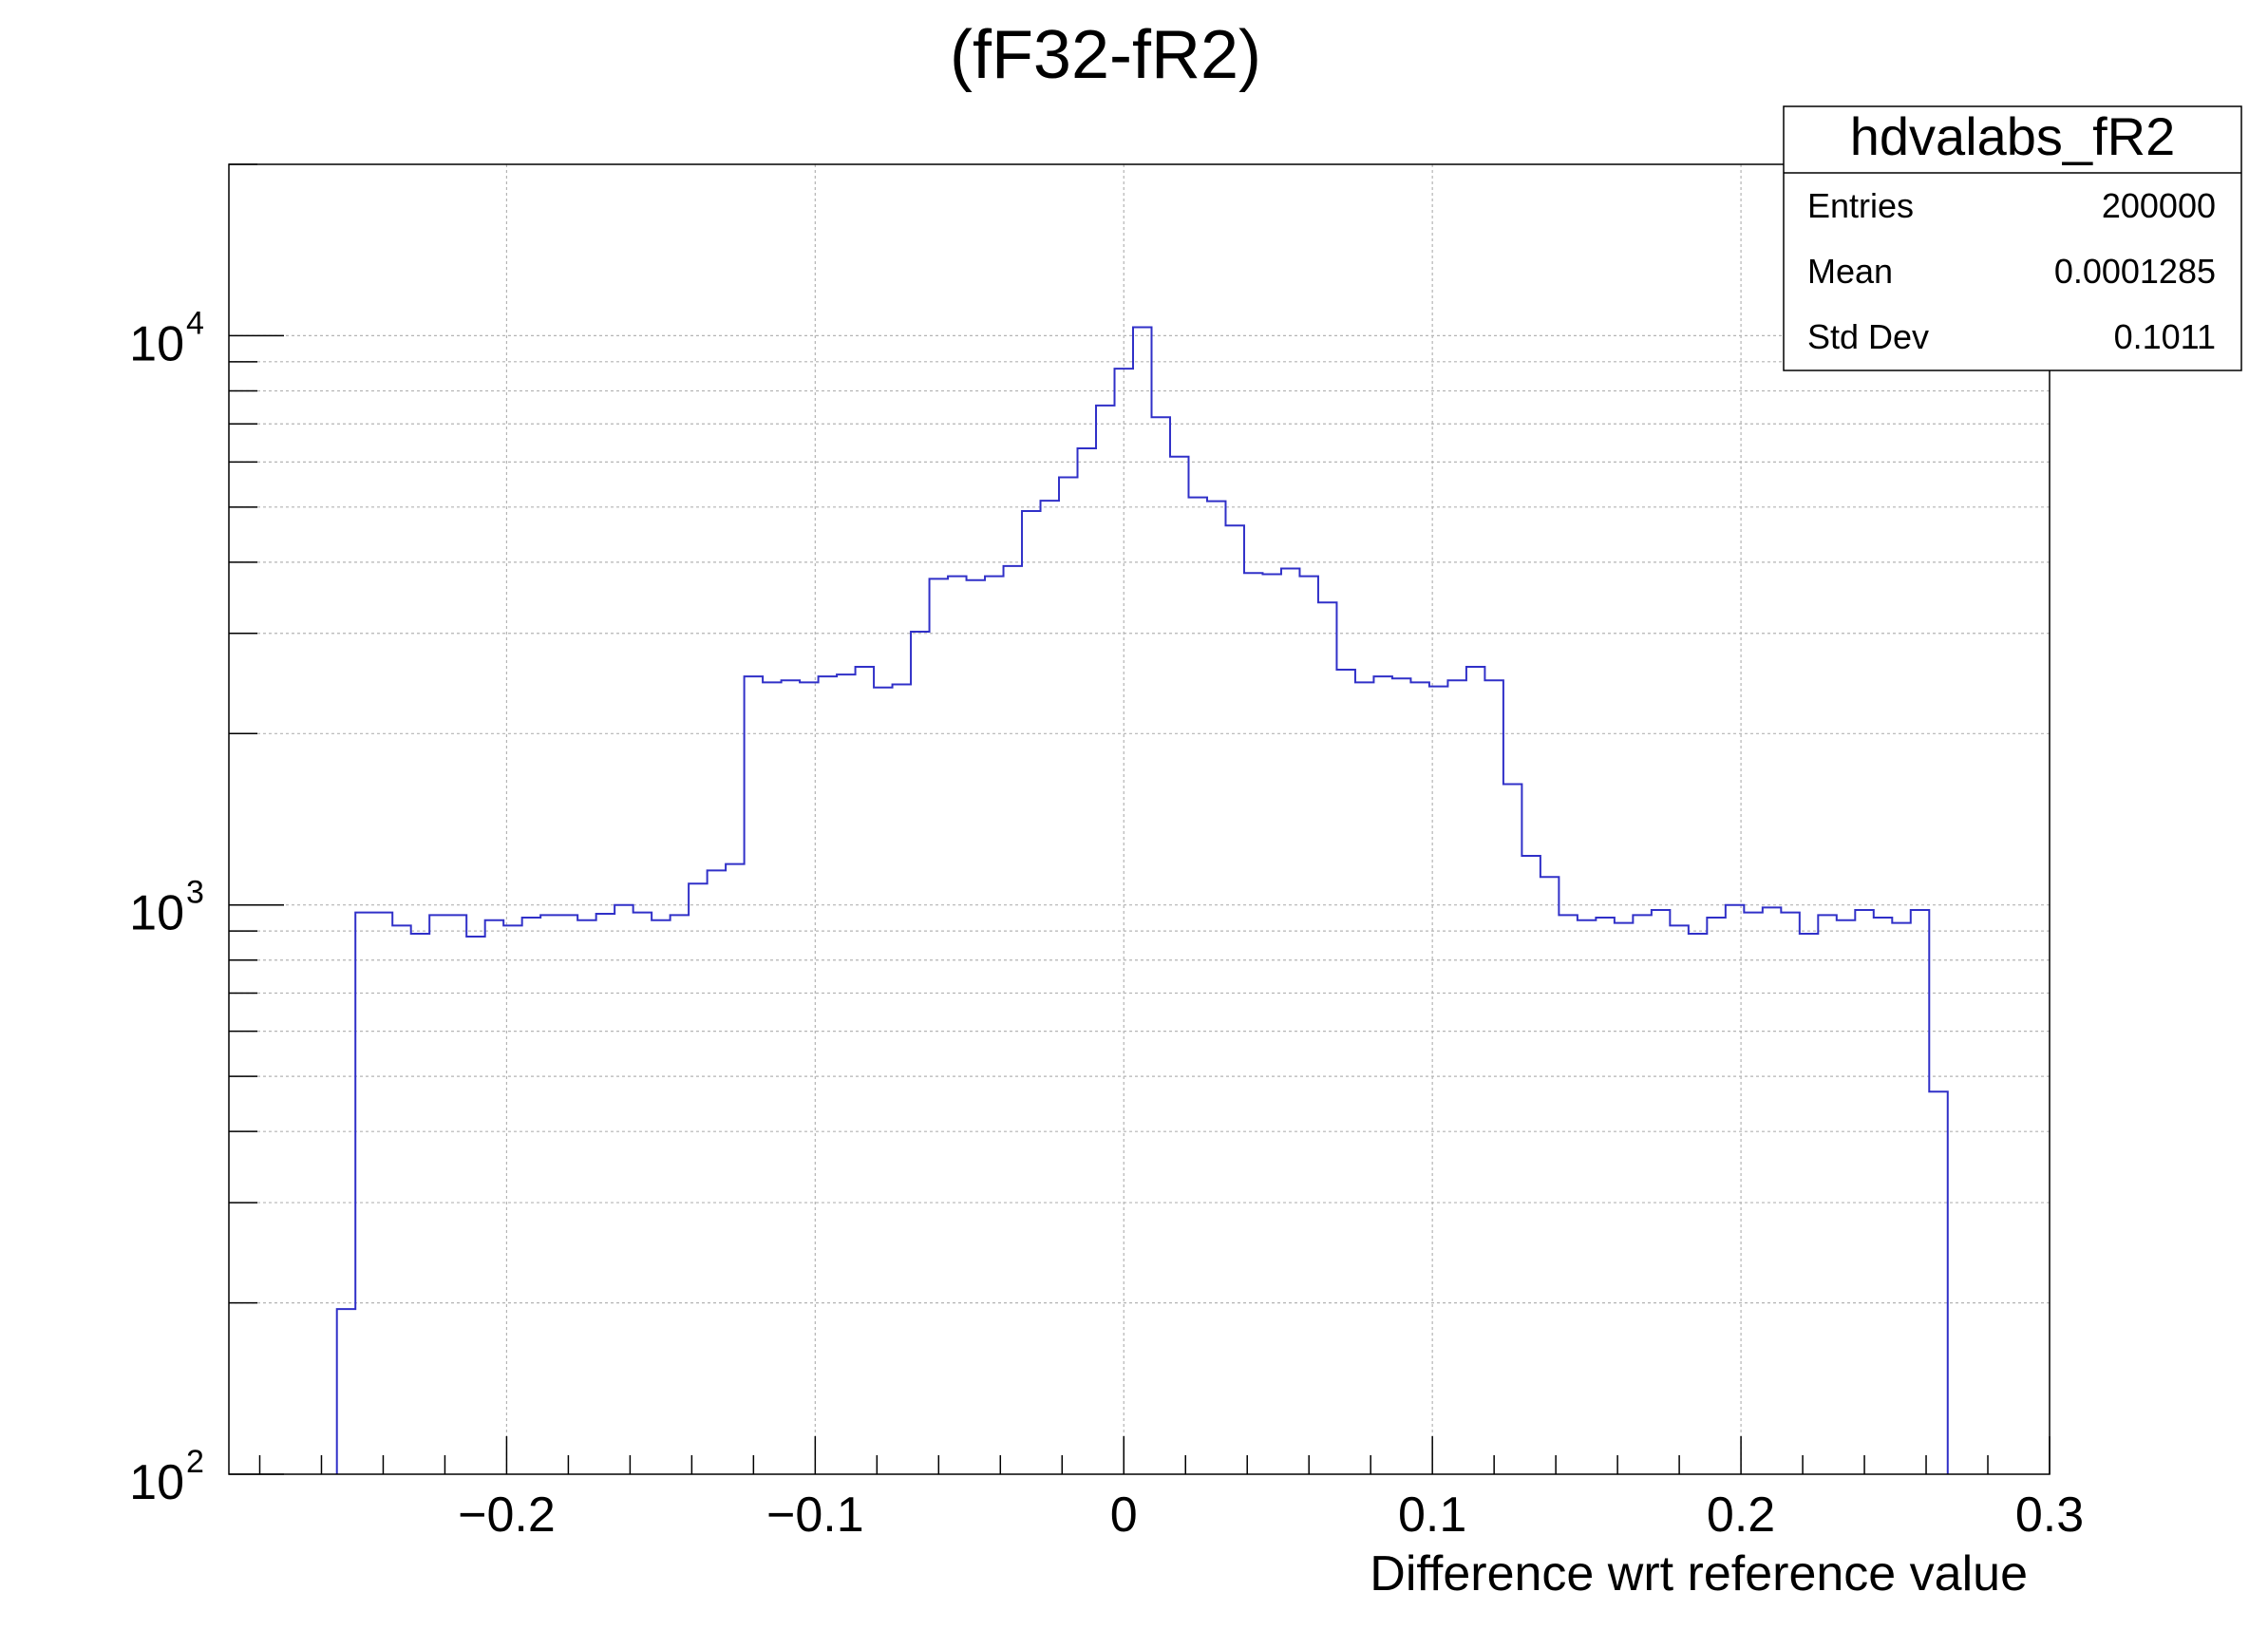  Describe the element at coordinates (1699, 1574) in the screenshot. I see `x-axis-label: Difference wrt reference value` at that location.